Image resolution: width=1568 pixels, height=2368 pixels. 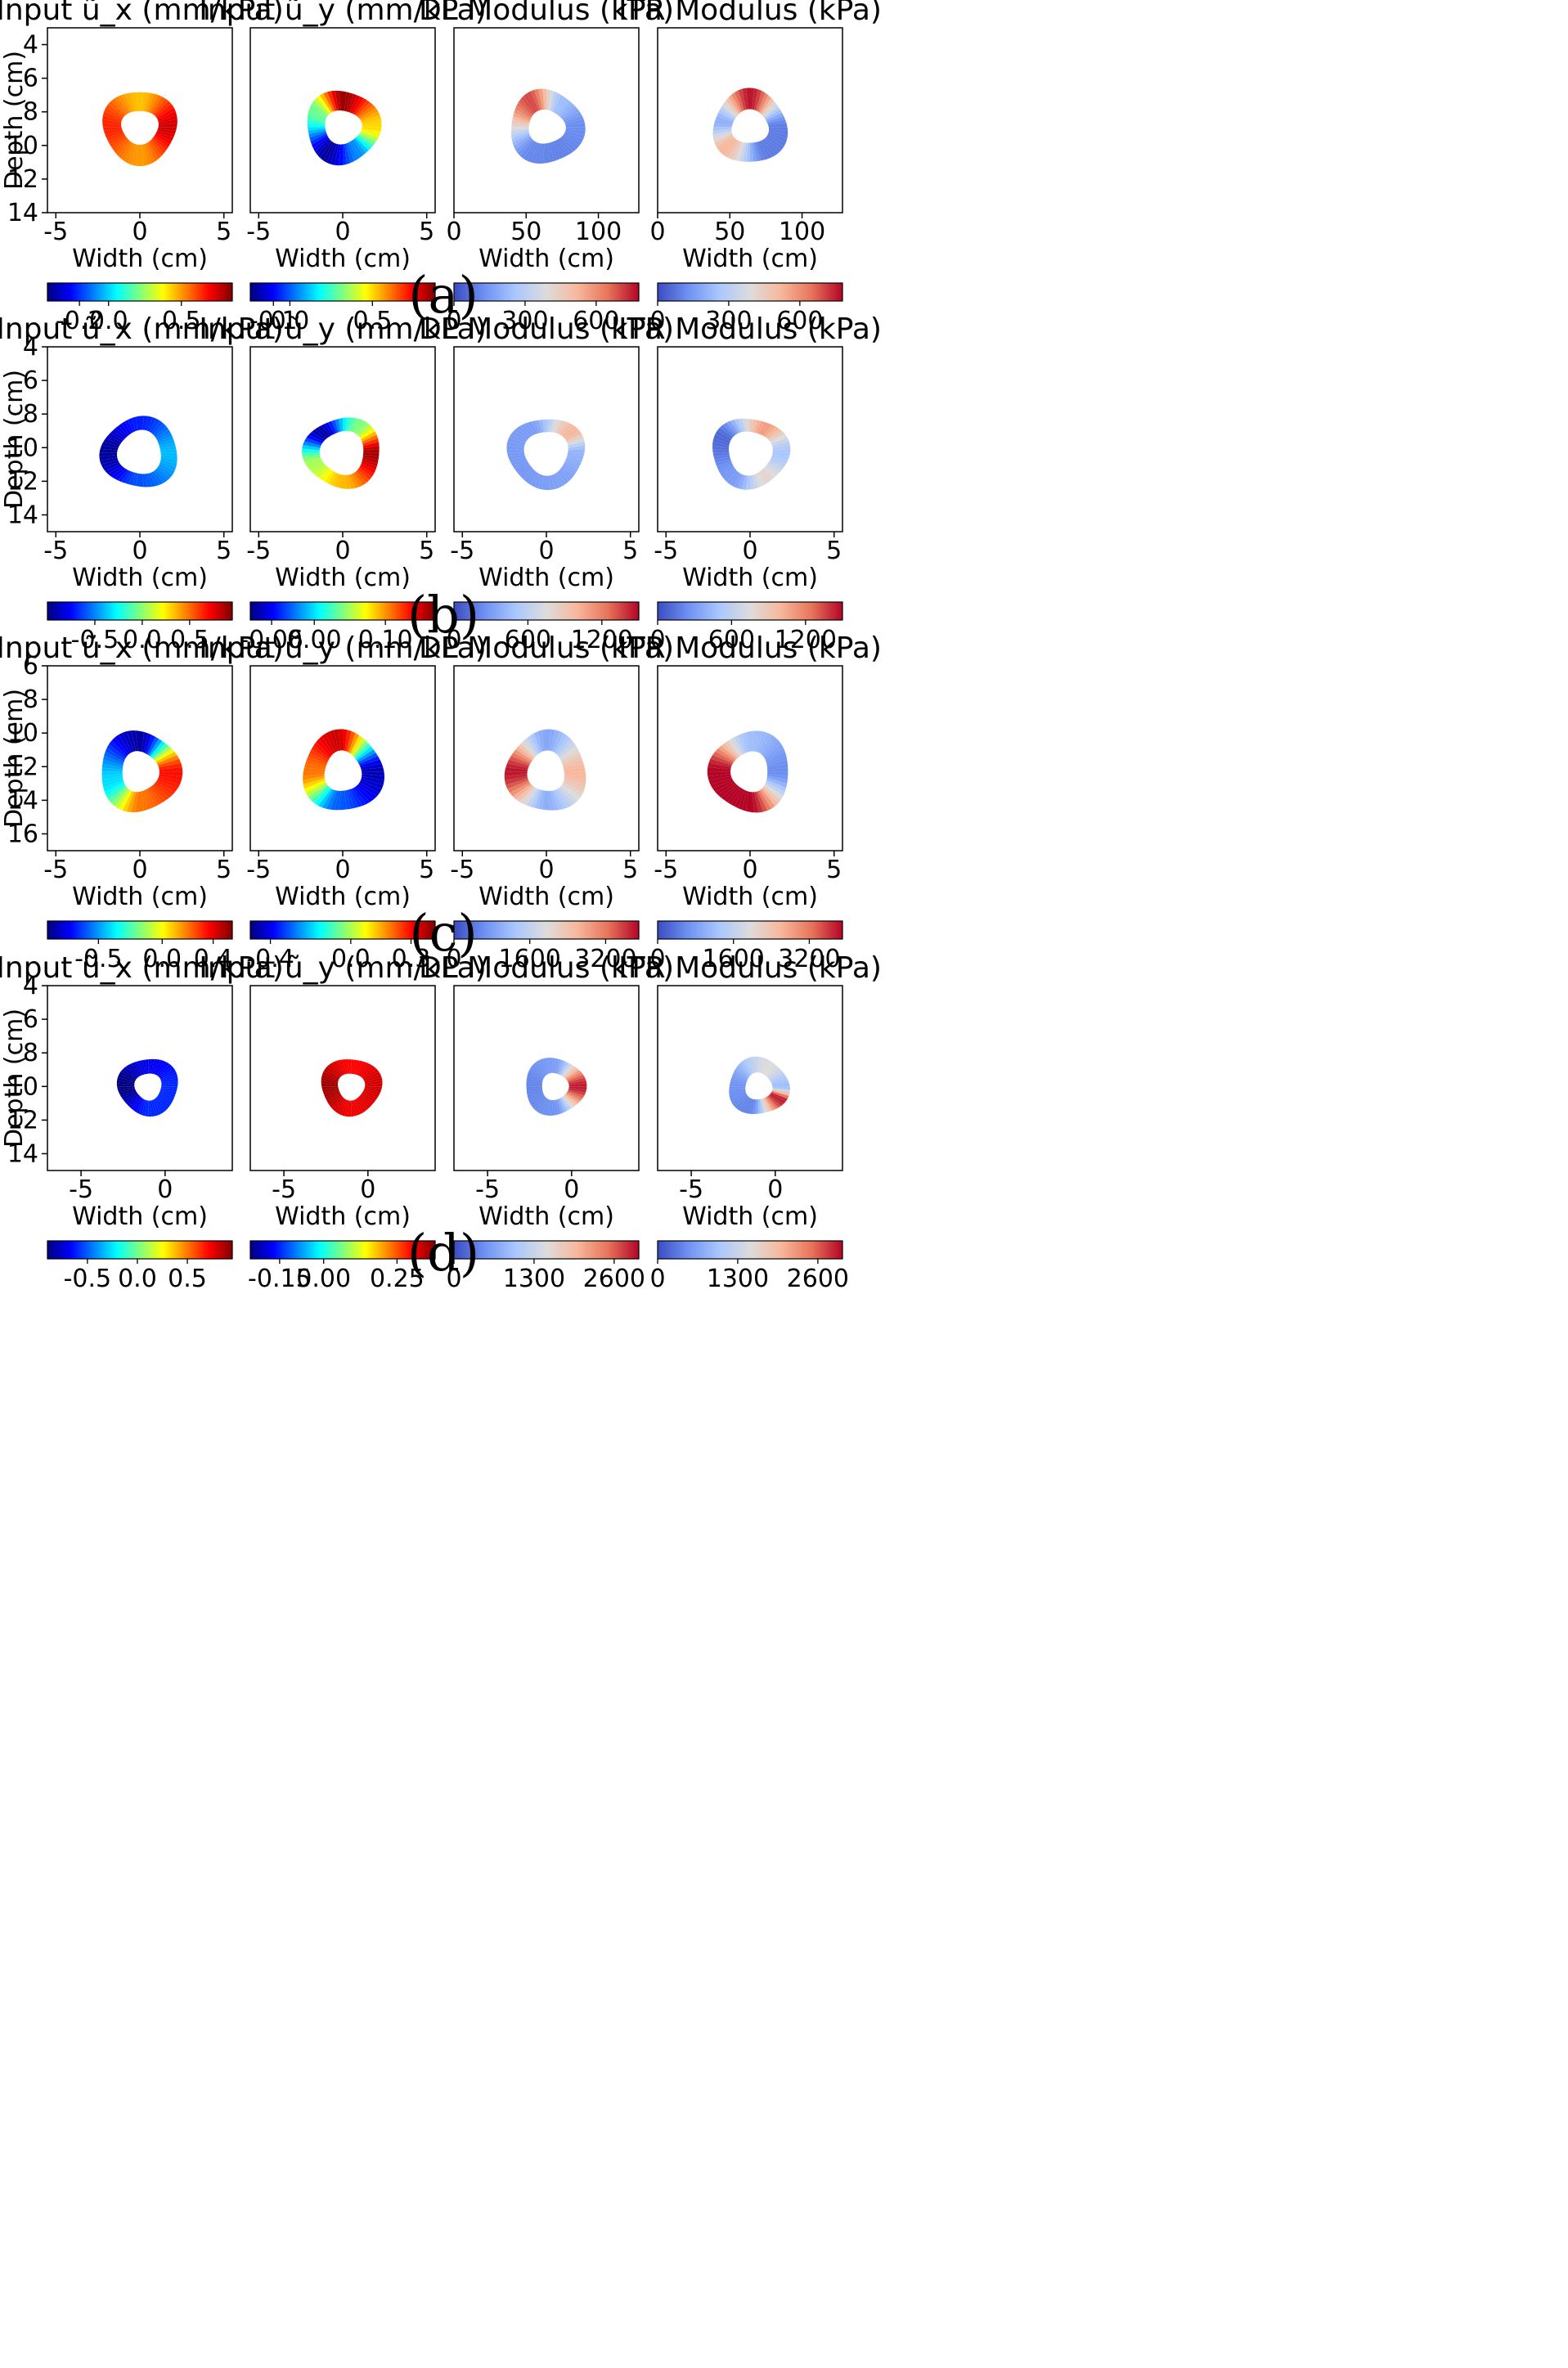 What do you see at coordinates (614, 1279) in the screenshot?
I see `colorbar-tick-label: 2600` at bounding box center [614, 1279].